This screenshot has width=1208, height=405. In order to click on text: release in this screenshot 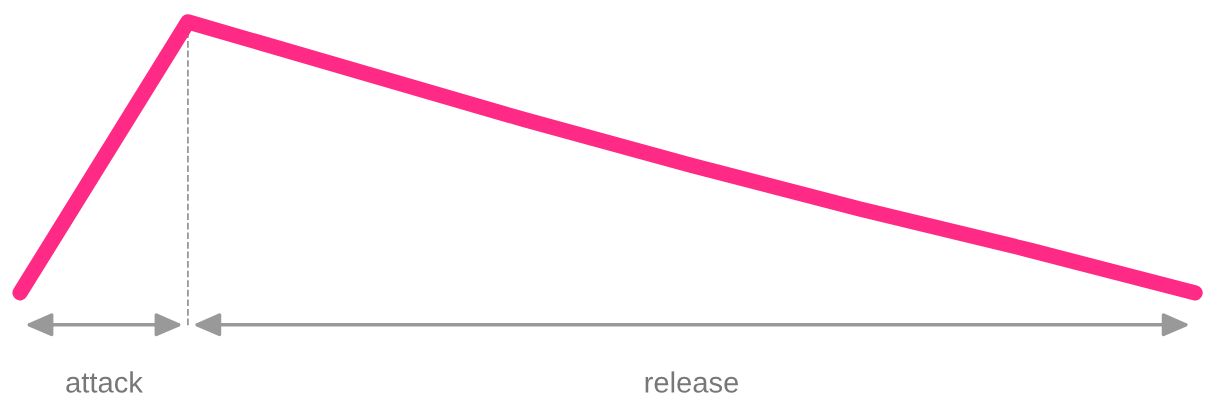, I will do `click(692, 382)`.